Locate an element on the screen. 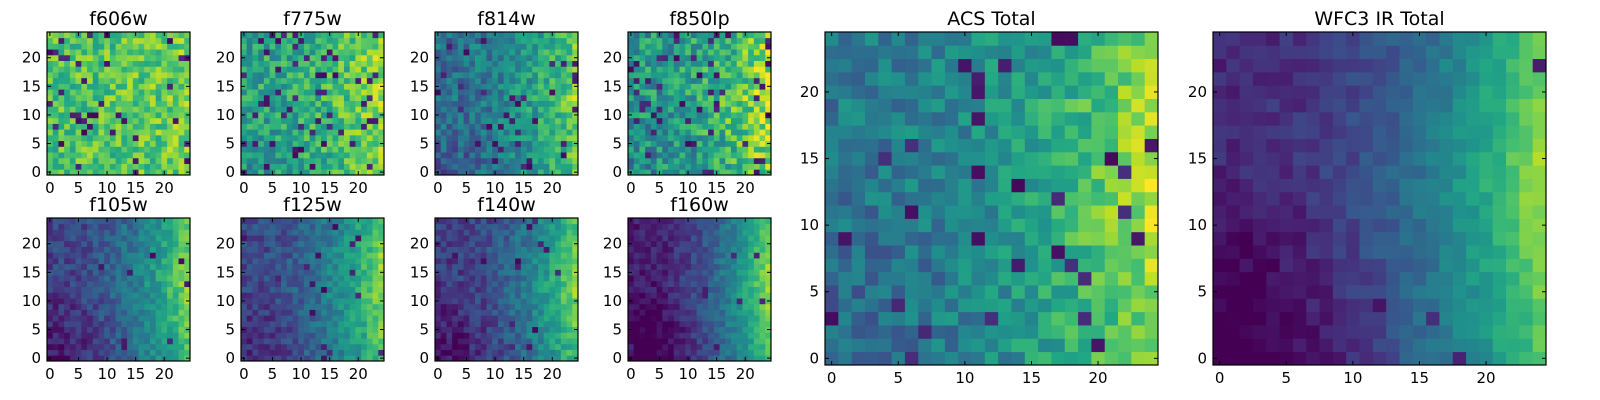  y-tick-label: 5 is located at coordinates (424, 330).